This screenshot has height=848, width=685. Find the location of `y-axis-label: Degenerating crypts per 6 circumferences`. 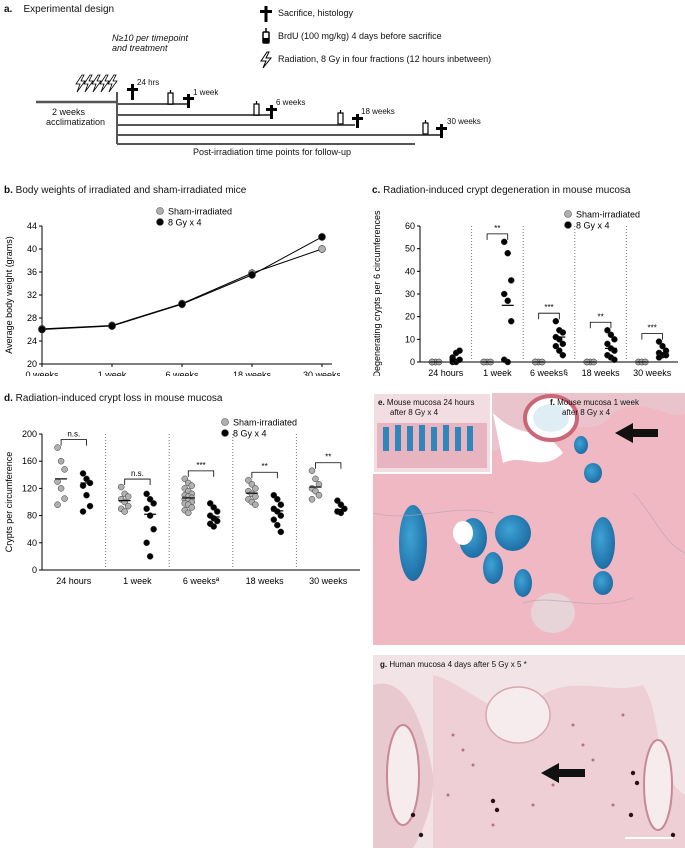

y-axis-label: Degenerating crypts per 6 circumferences is located at coordinates (377, 293).